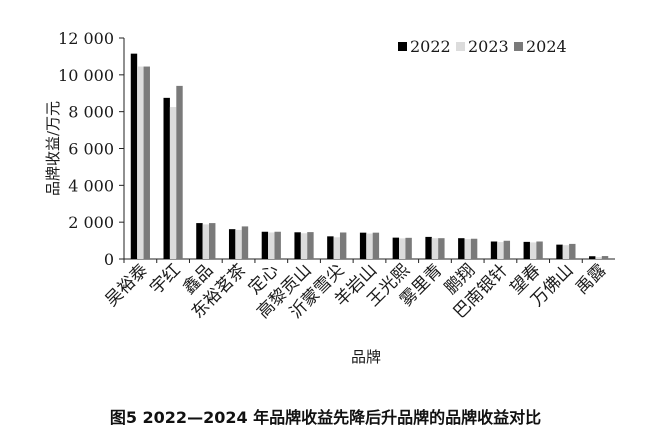  What do you see at coordinates (366, 357) in the screenshot?
I see `x-axis-label: 品牌` at bounding box center [366, 357].